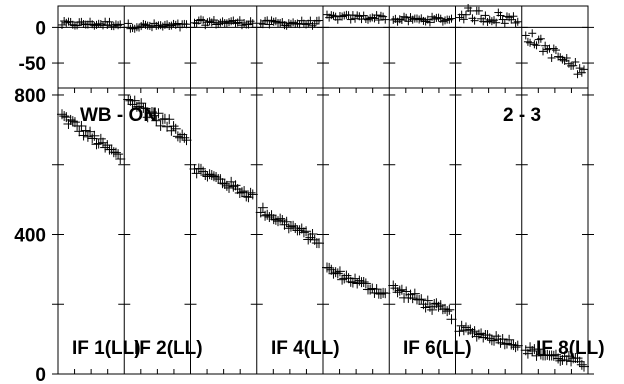  What do you see at coordinates (30, 96) in the screenshot?
I see `amp-tick-label-800: 800` at bounding box center [30, 96].